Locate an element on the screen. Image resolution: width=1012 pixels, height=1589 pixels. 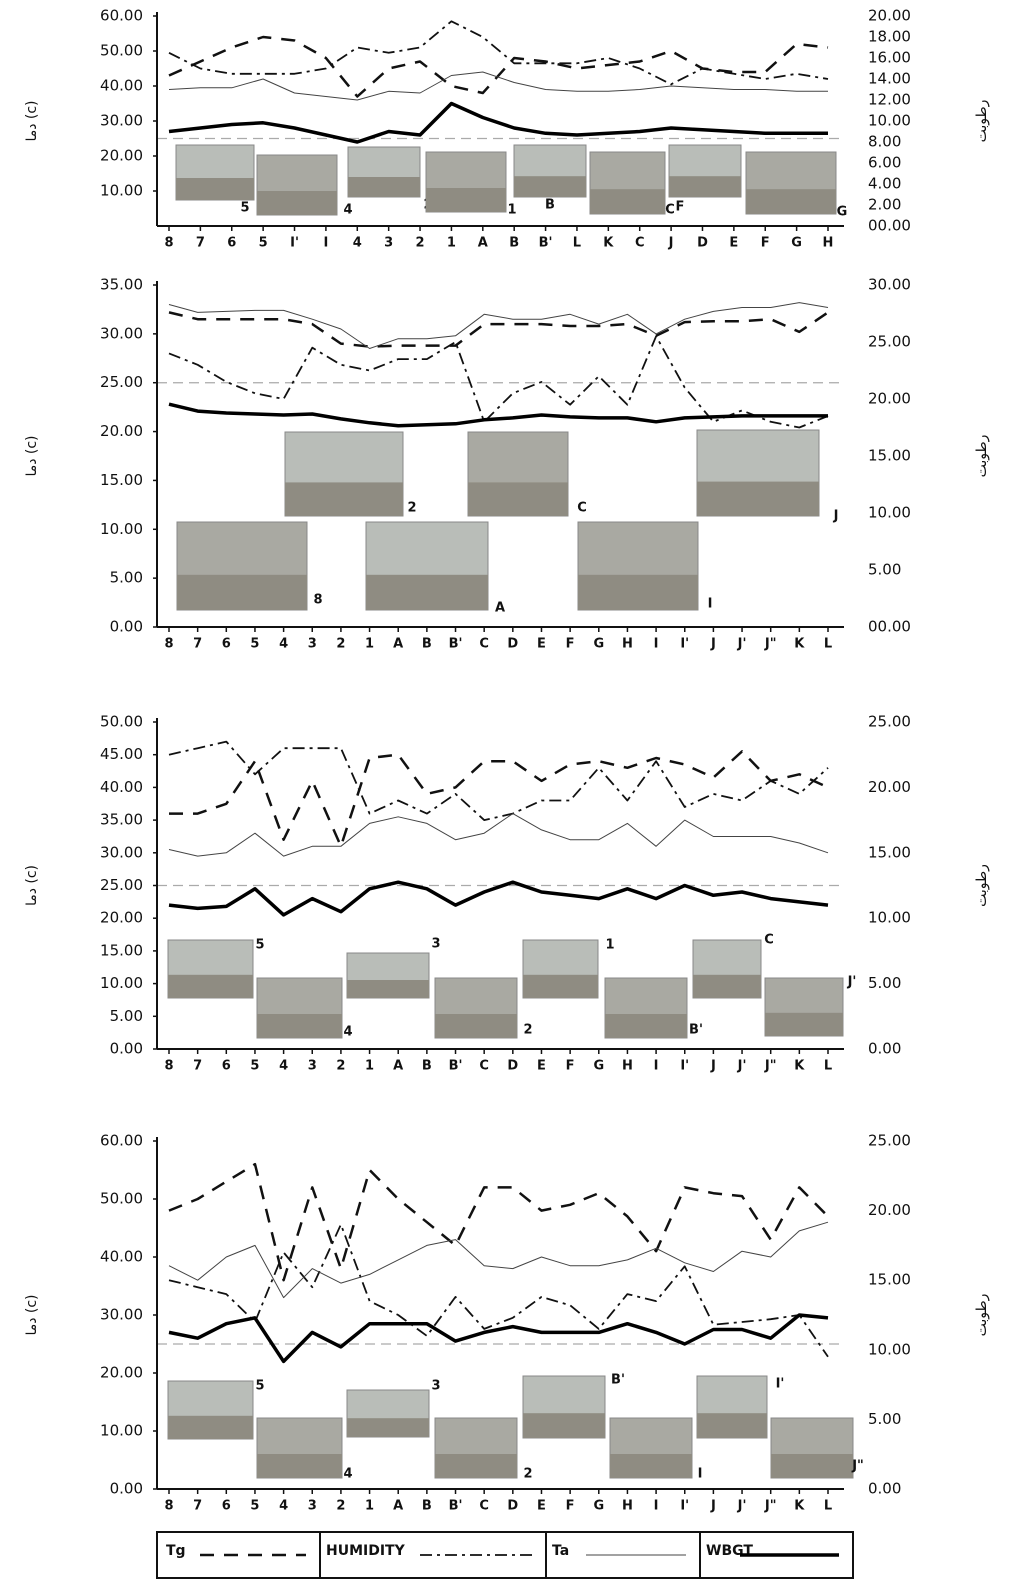
y-tick-label: 25.00 is located at coordinates (121, 885).